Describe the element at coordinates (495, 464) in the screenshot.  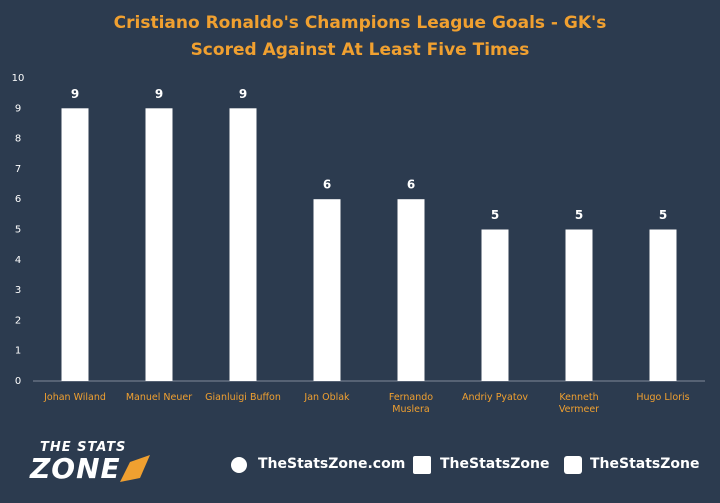
I see `facebook: TheStatsZone` at that location.